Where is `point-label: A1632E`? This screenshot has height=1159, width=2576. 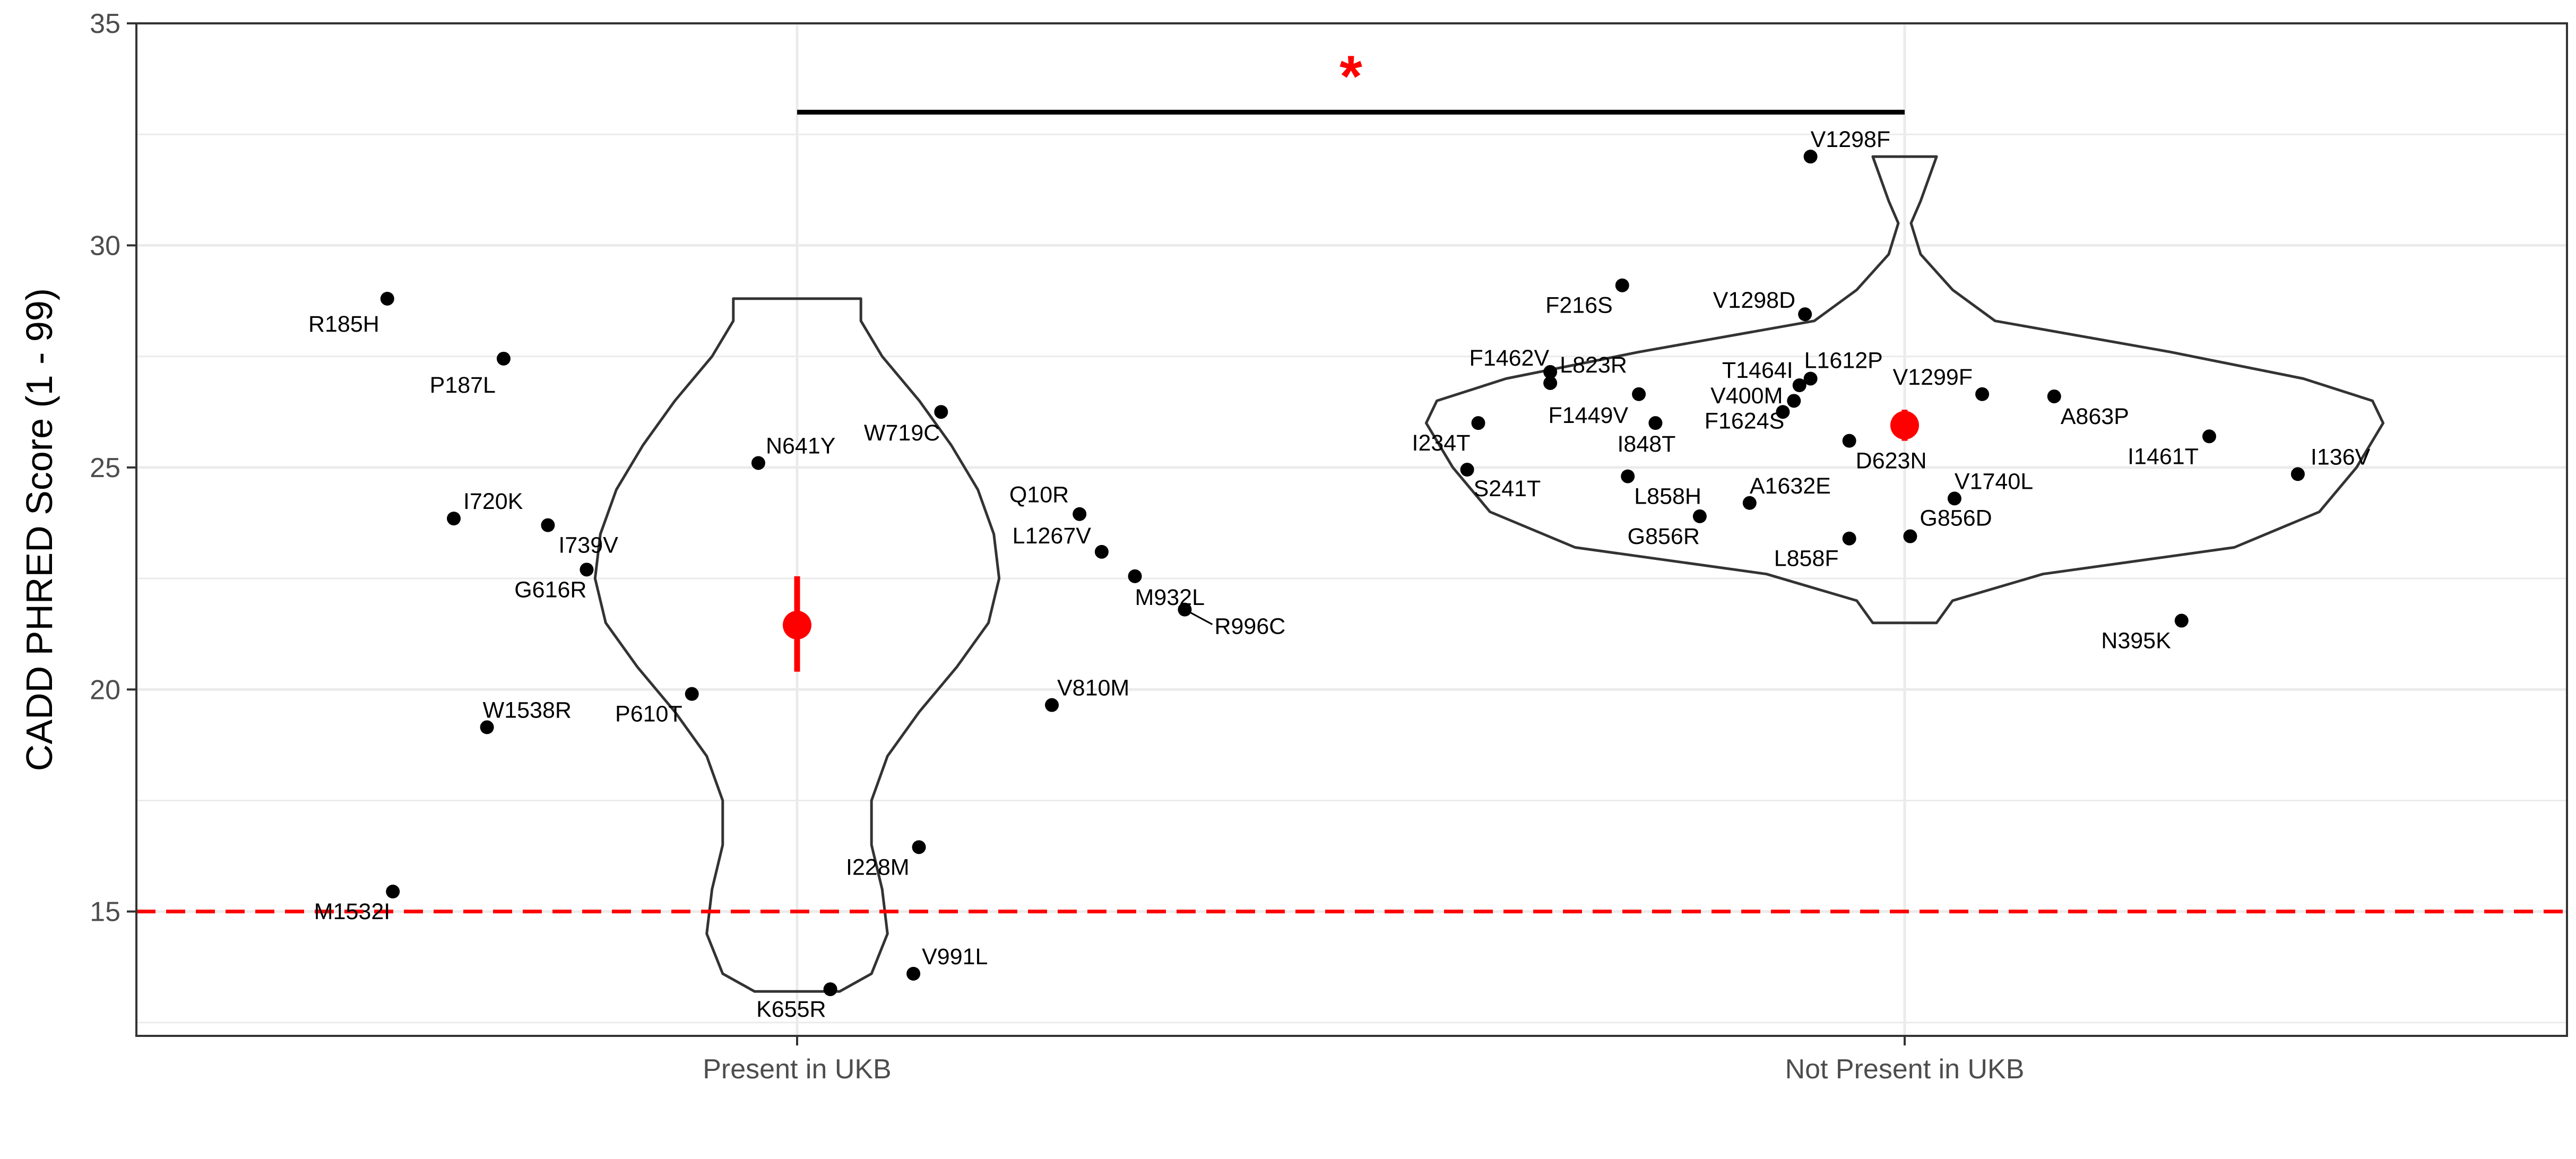
point-label: A1632E is located at coordinates (1791, 486).